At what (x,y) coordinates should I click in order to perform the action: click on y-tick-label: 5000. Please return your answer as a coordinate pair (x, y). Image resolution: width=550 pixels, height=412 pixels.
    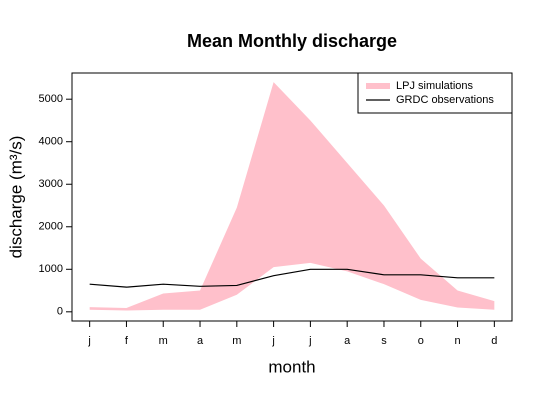
    Looking at the image, I should click on (51, 99).